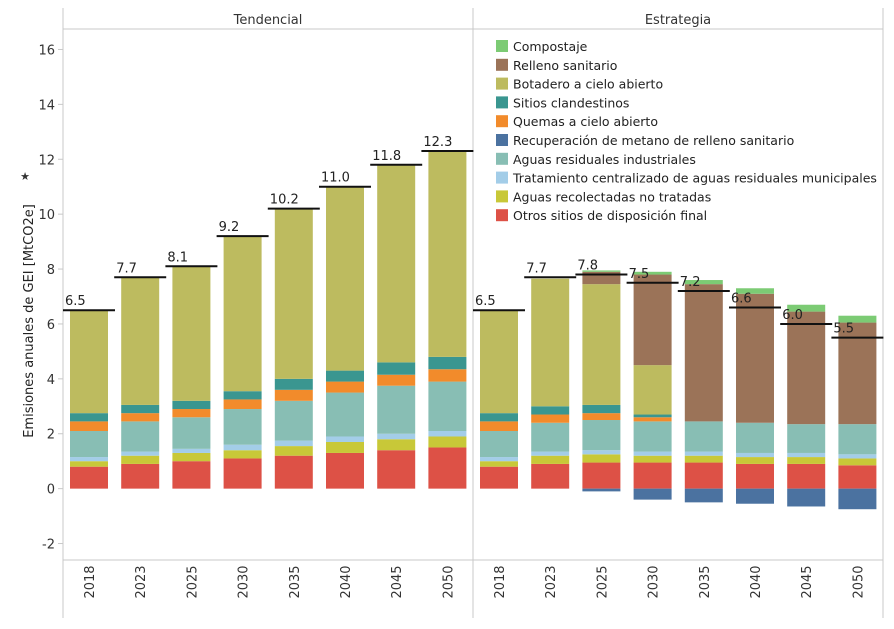 The image size is (894, 629). Describe the element at coordinates (126, 268) in the screenshot. I see `total-value-label: 7.7` at that location.